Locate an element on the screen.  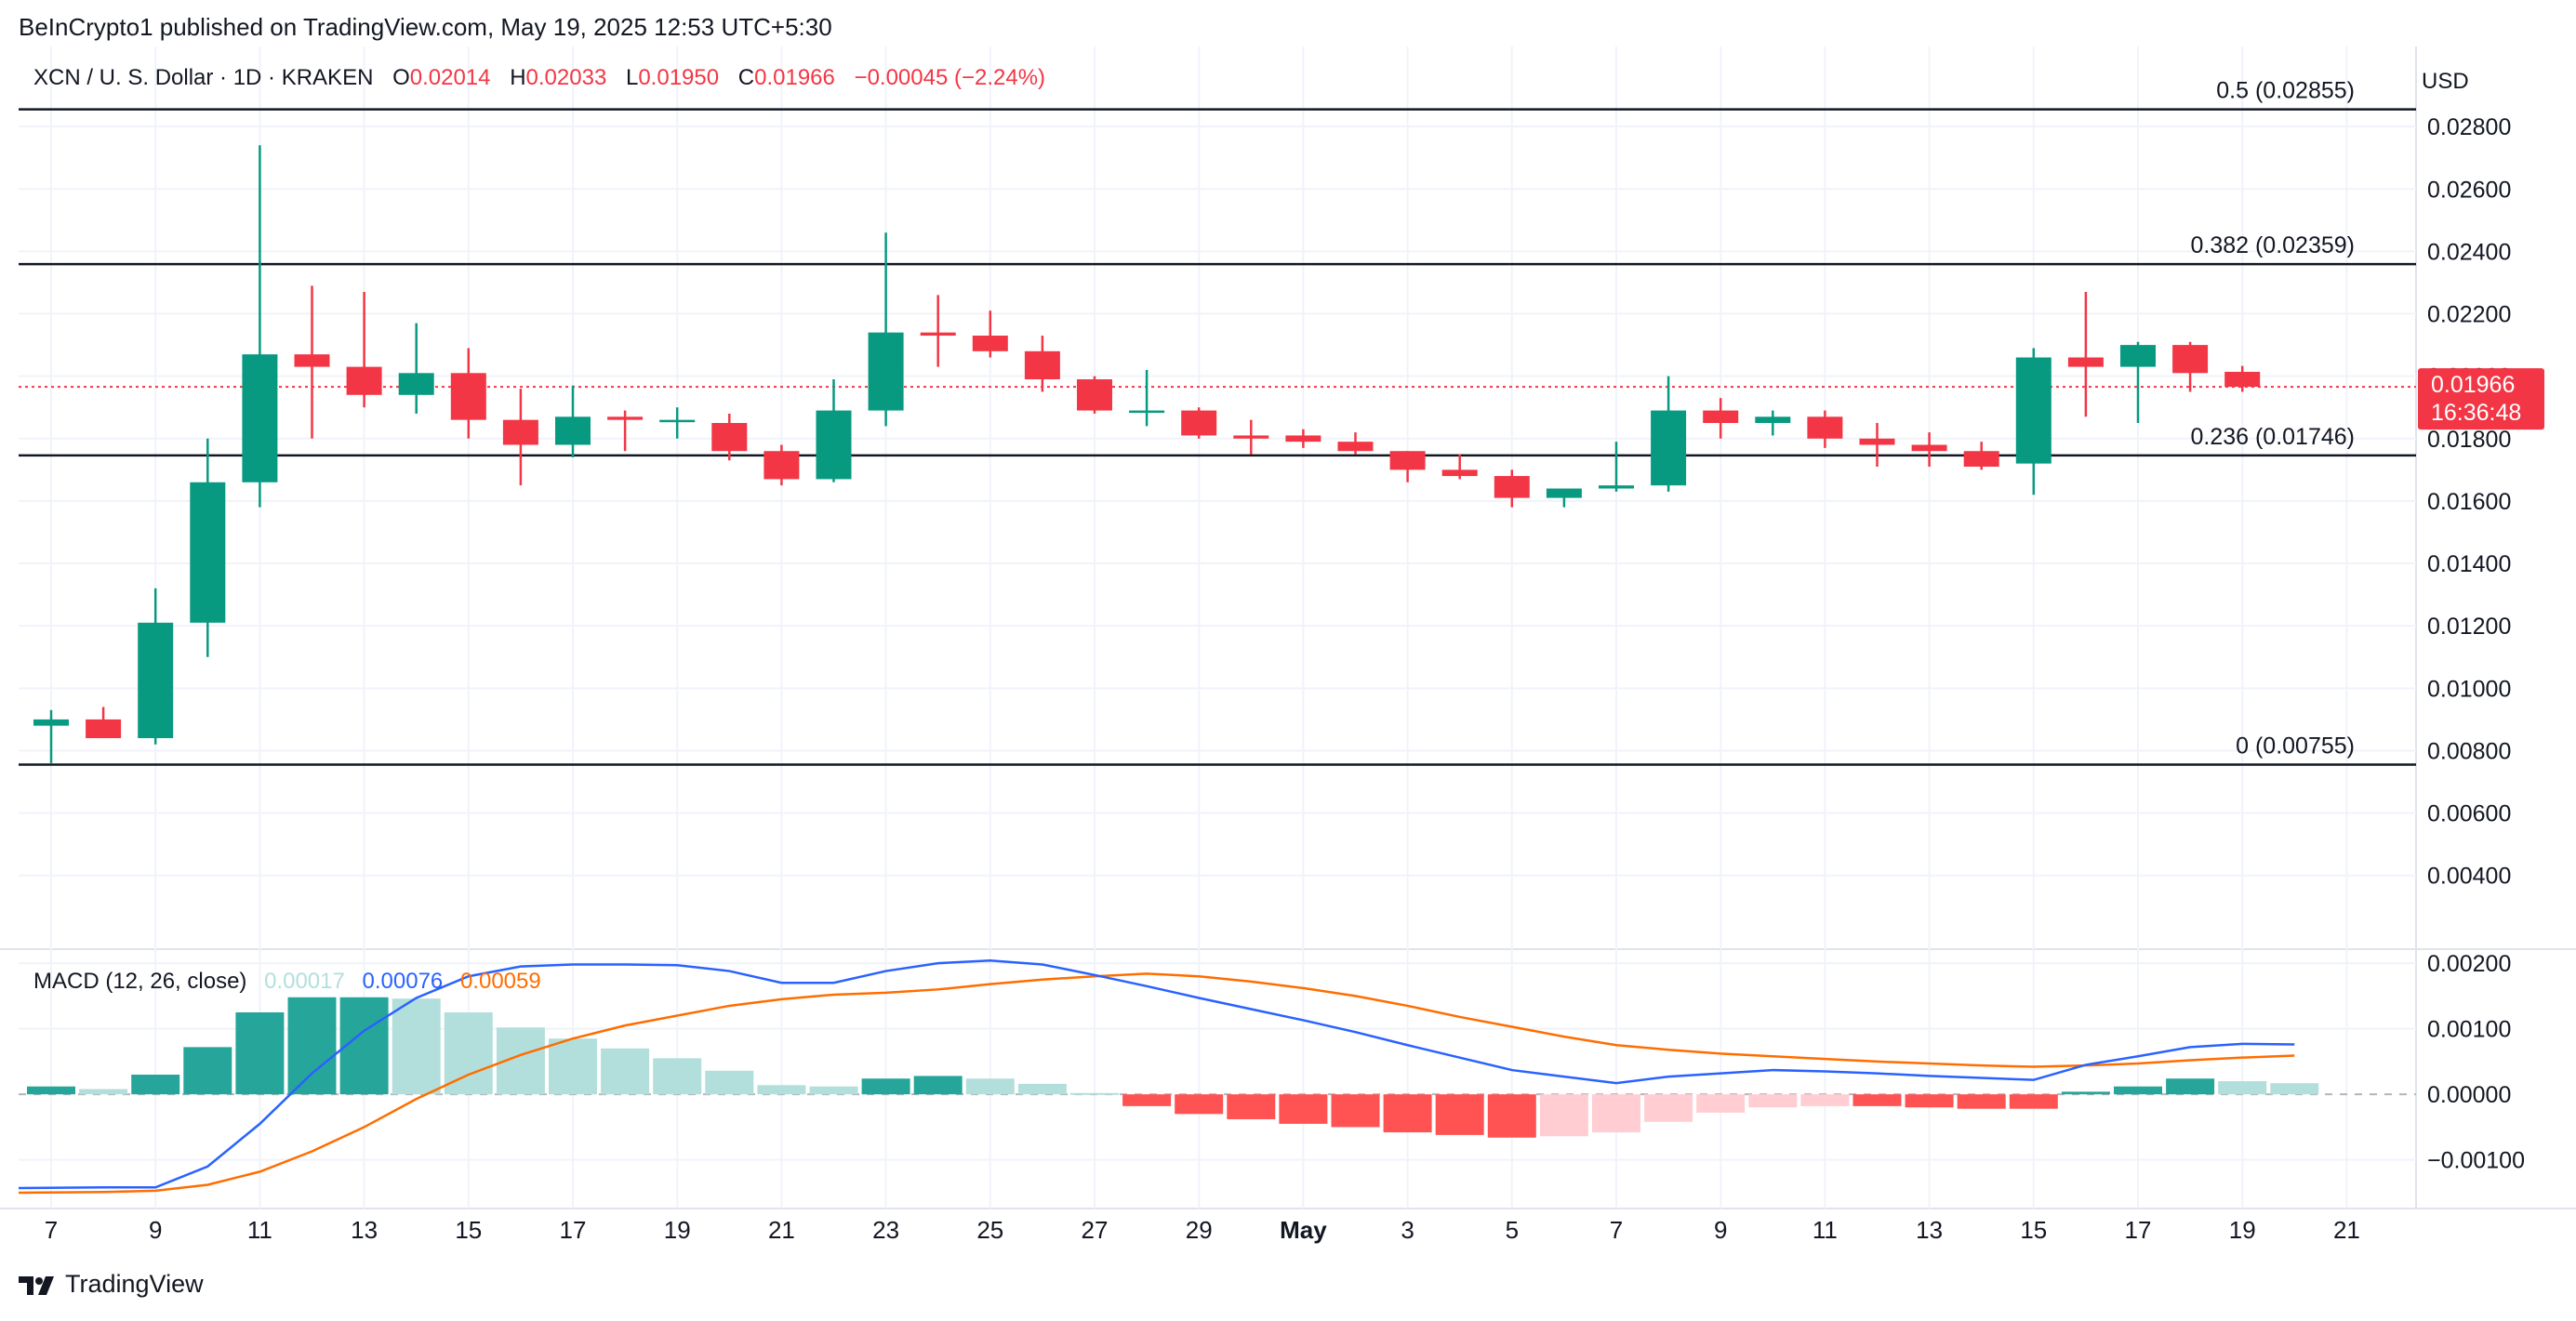
price-tick-label: 0.01600 is located at coordinates (2469, 502).